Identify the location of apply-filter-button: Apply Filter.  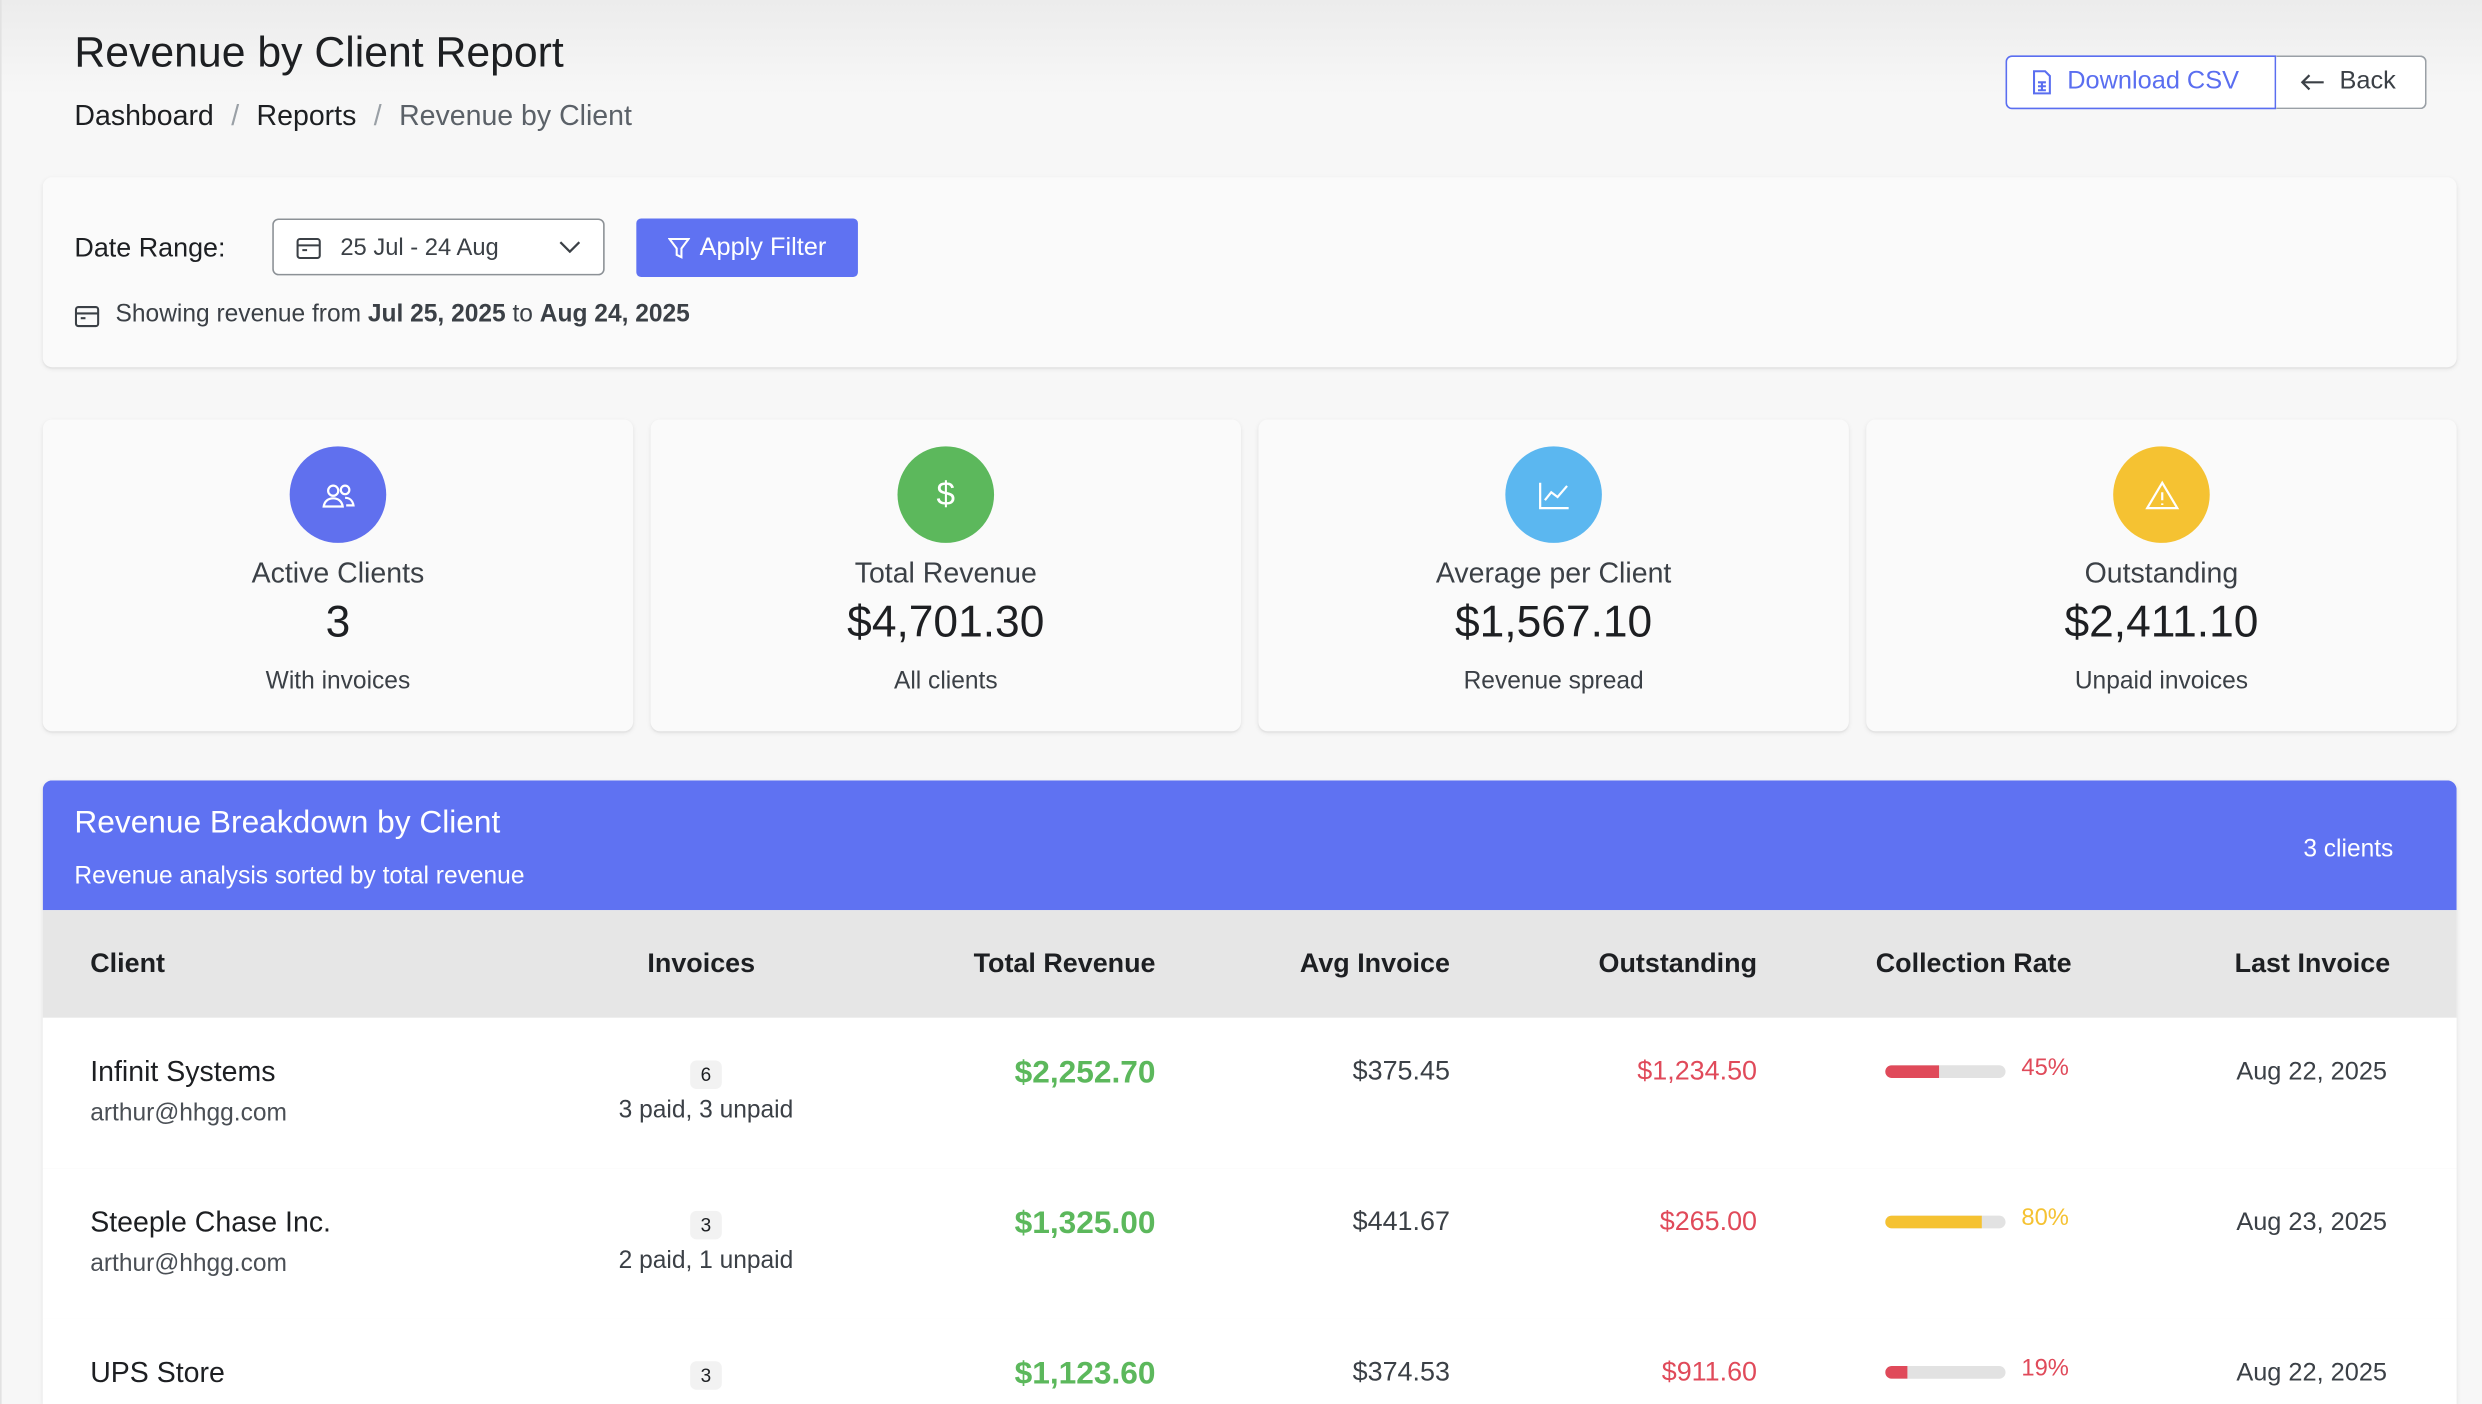
(747, 248).